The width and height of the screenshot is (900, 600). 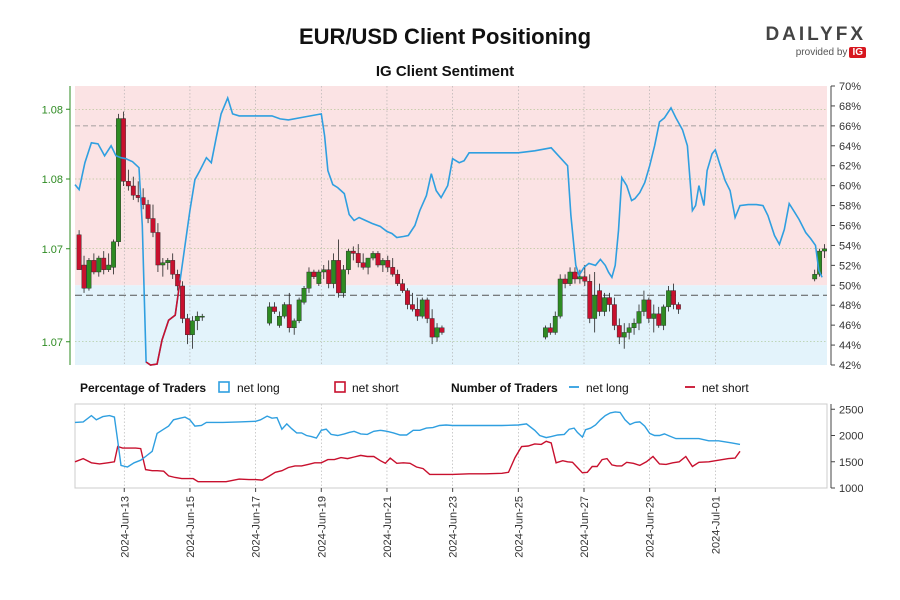 I want to click on brand-logo: DAILYFX provided by IG, so click(x=813, y=41).